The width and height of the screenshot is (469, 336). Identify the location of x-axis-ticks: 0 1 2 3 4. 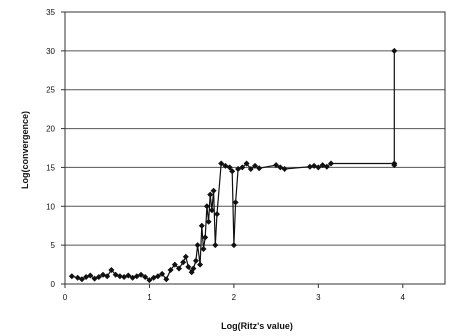
(234, 293).